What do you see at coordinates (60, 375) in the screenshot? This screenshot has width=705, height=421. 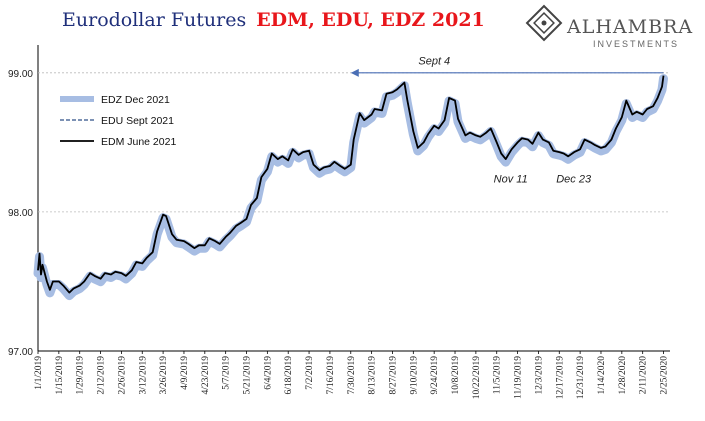 I see `x-tick-label: 1/15/2019` at bounding box center [60, 375].